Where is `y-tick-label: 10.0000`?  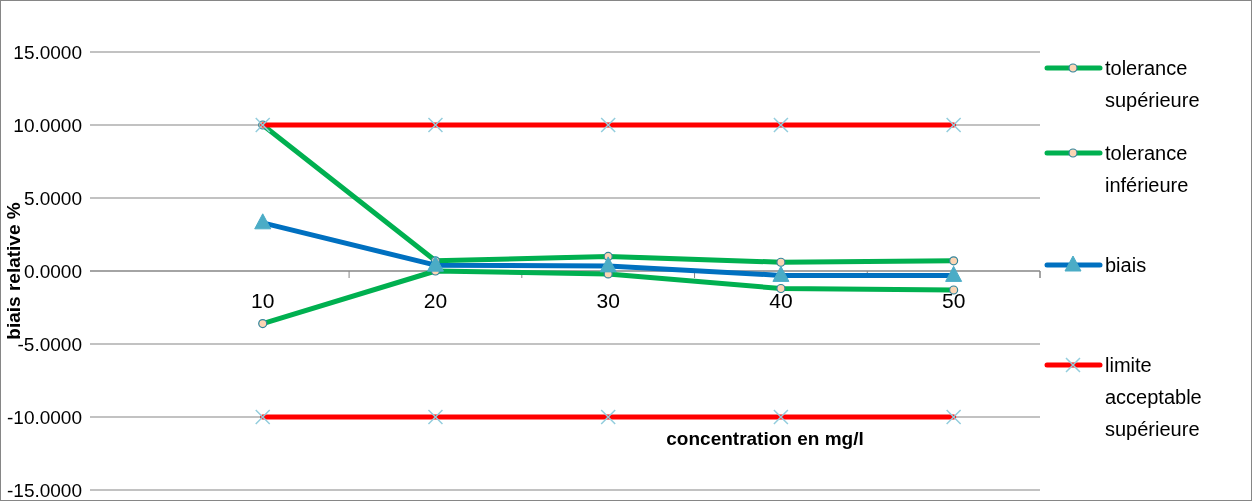 y-tick-label: 10.0000 is located at coordinates (47, 125).